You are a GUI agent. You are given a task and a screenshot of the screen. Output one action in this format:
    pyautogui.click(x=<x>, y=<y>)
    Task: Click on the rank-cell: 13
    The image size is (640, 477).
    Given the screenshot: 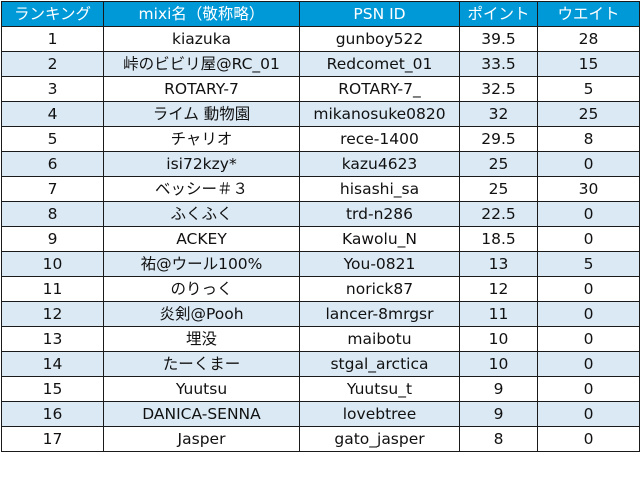 What is the action you would take?
    pyautogui.click(x=52, y=339)
    